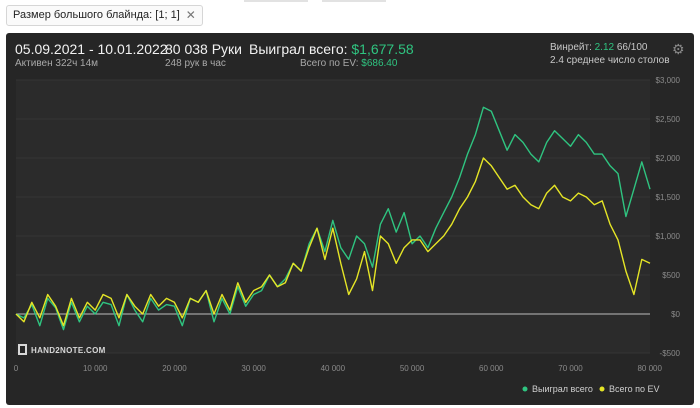 The image size is (700, 408). Describe the element at coordinates (668, 236) in the screenshot. I see `y-tick-label: $1,000` at that location.